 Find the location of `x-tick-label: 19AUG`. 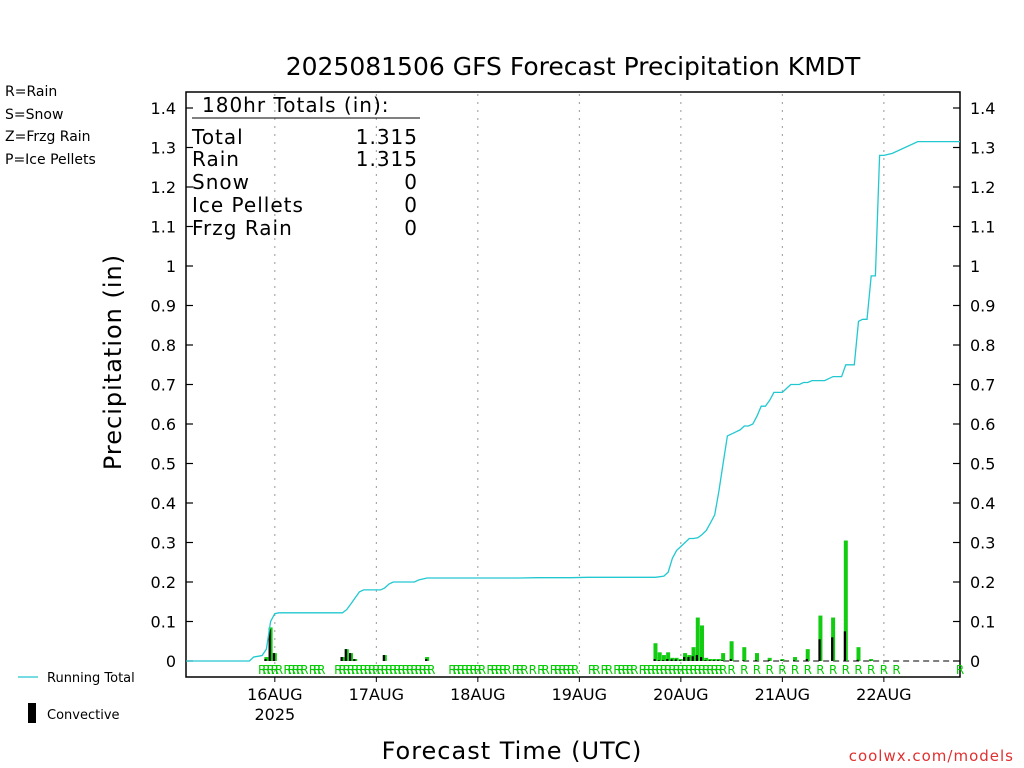

x-tick-label: 19AUG is located at coordinates (579, 694).